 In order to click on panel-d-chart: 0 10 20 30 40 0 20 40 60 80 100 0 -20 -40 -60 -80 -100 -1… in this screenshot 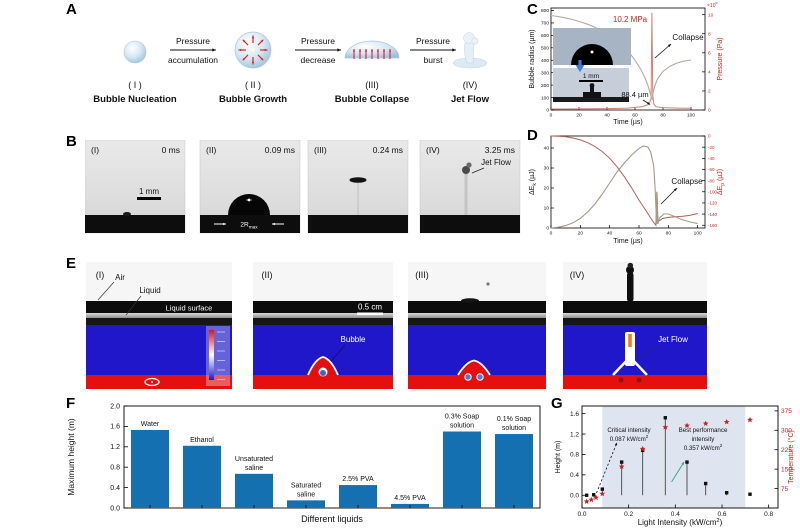, I will do `click(662, 194)`.